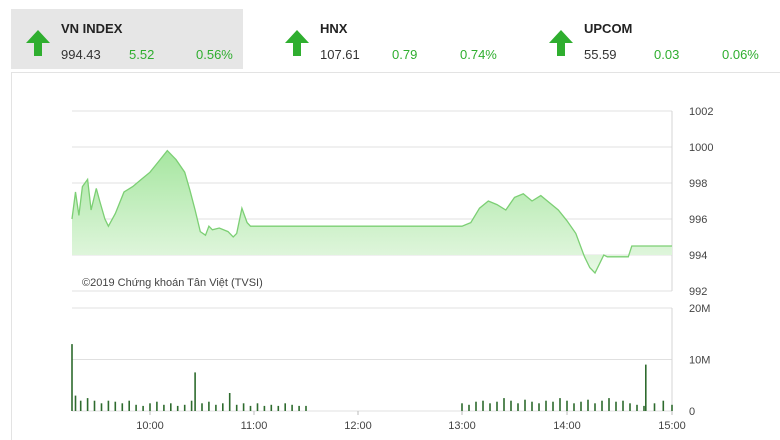 The width and height of the screenshot is (780, 440). Describe the element at coordinates (462, 426) in the screenshot. I see `x-tick-label: 13:00` at that location.